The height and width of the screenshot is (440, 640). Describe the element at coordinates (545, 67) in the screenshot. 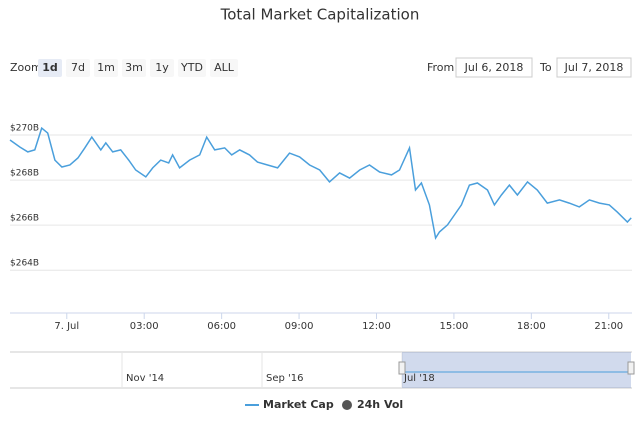

I see `to-label: To` at that location.